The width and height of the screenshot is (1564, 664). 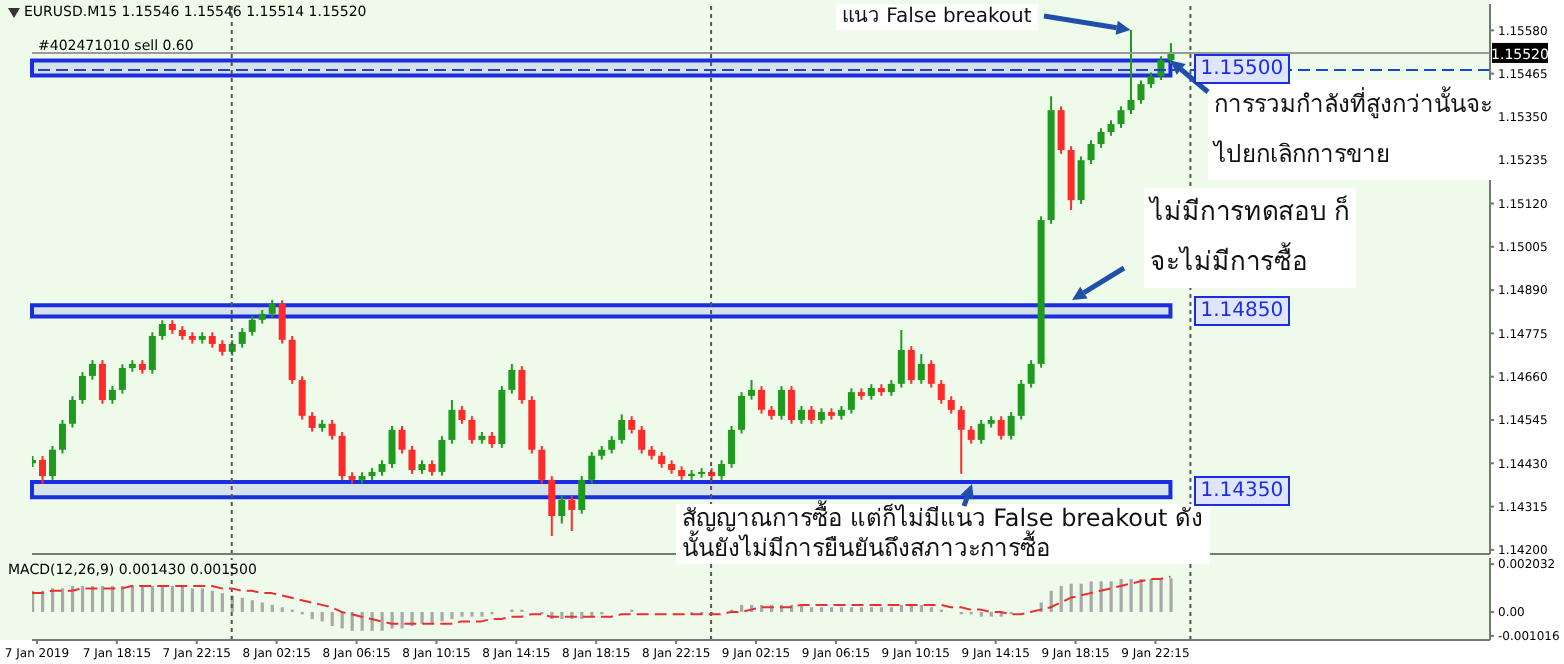 What do you see at coordinates (943, 534) in the screenshot?
I see `annotation: สัญญาณการซื้อ แต่ก็ไม่มีแนว False breakout ดัง นั้นยังไม่มีการยืนยันถึงสภาวะการซื้อ` at bounding box center [943, 534].